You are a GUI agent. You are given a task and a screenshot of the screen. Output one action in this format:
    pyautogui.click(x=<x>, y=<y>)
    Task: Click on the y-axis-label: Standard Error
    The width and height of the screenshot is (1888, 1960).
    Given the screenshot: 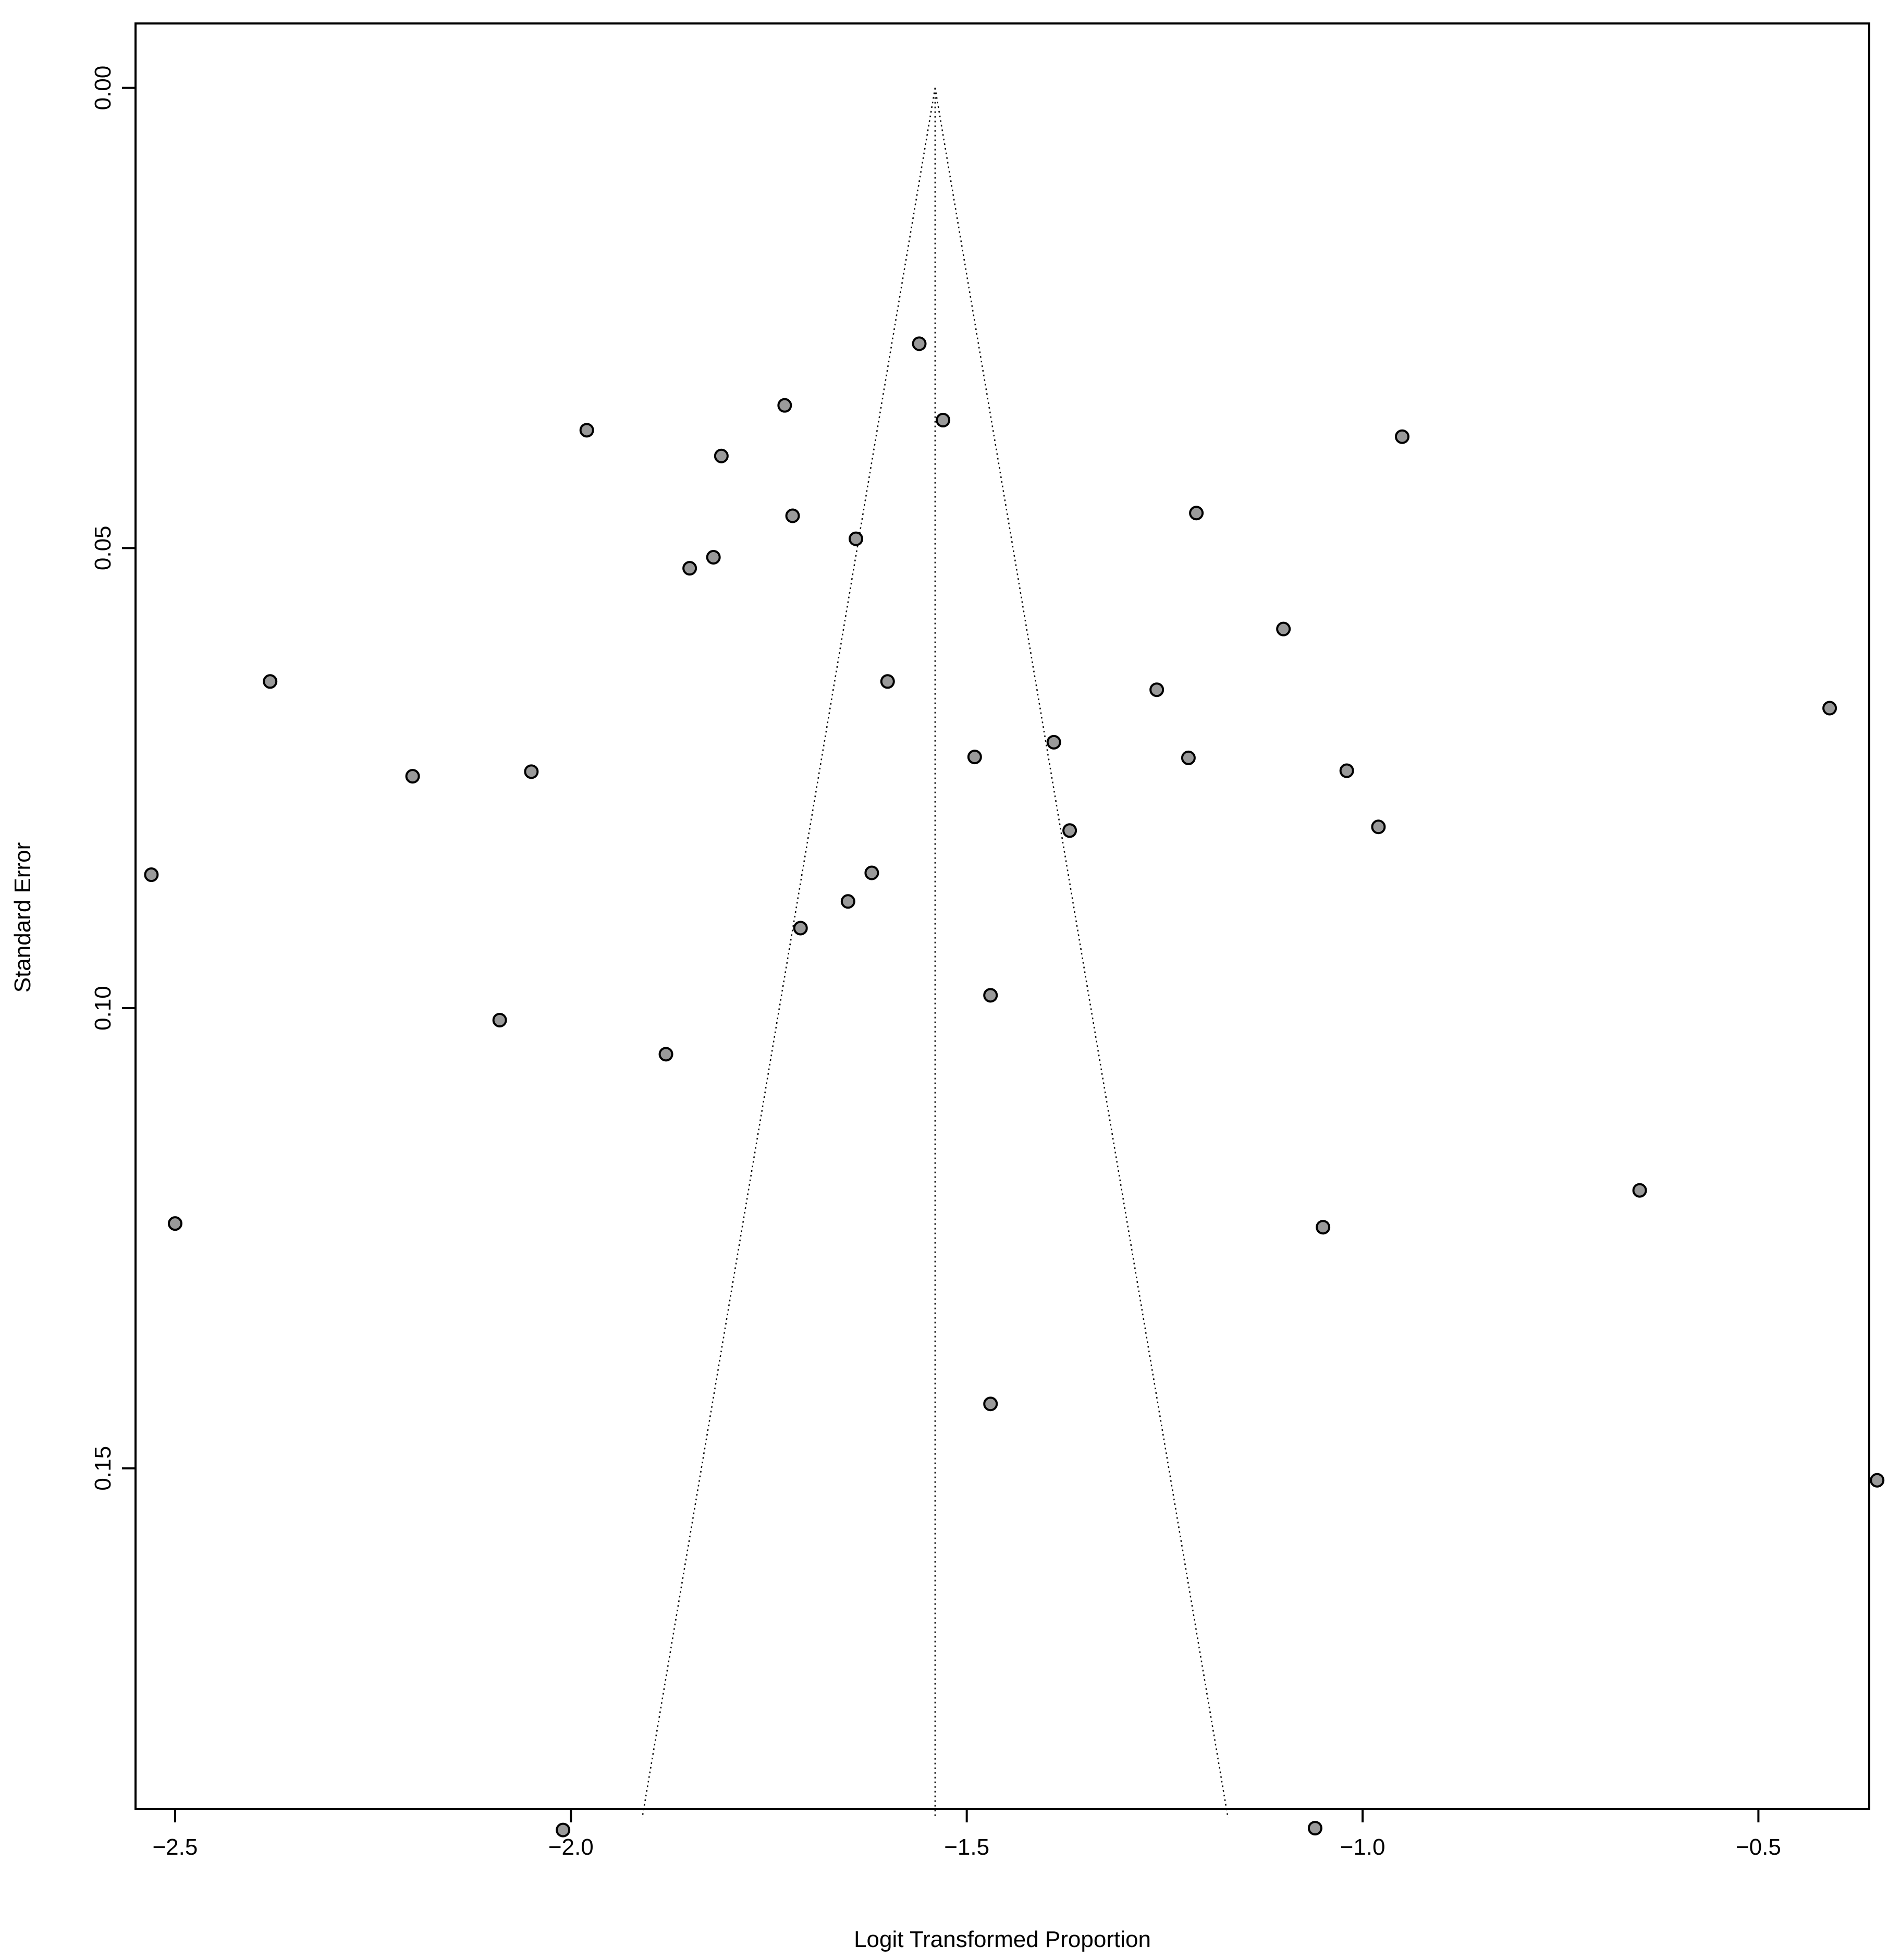 What is the action you would take?
    pyautogui.click(x=22, y=917)
    